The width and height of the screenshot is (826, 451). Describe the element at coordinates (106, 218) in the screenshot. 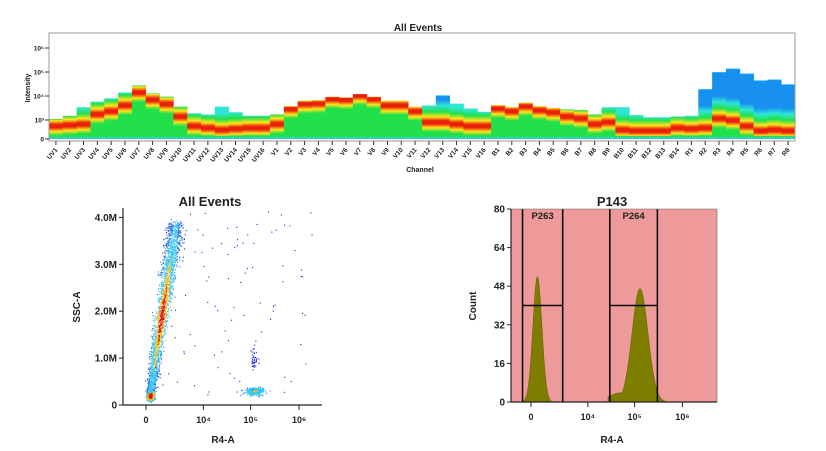

I see `y-tick-label: 4.0M` at that location.